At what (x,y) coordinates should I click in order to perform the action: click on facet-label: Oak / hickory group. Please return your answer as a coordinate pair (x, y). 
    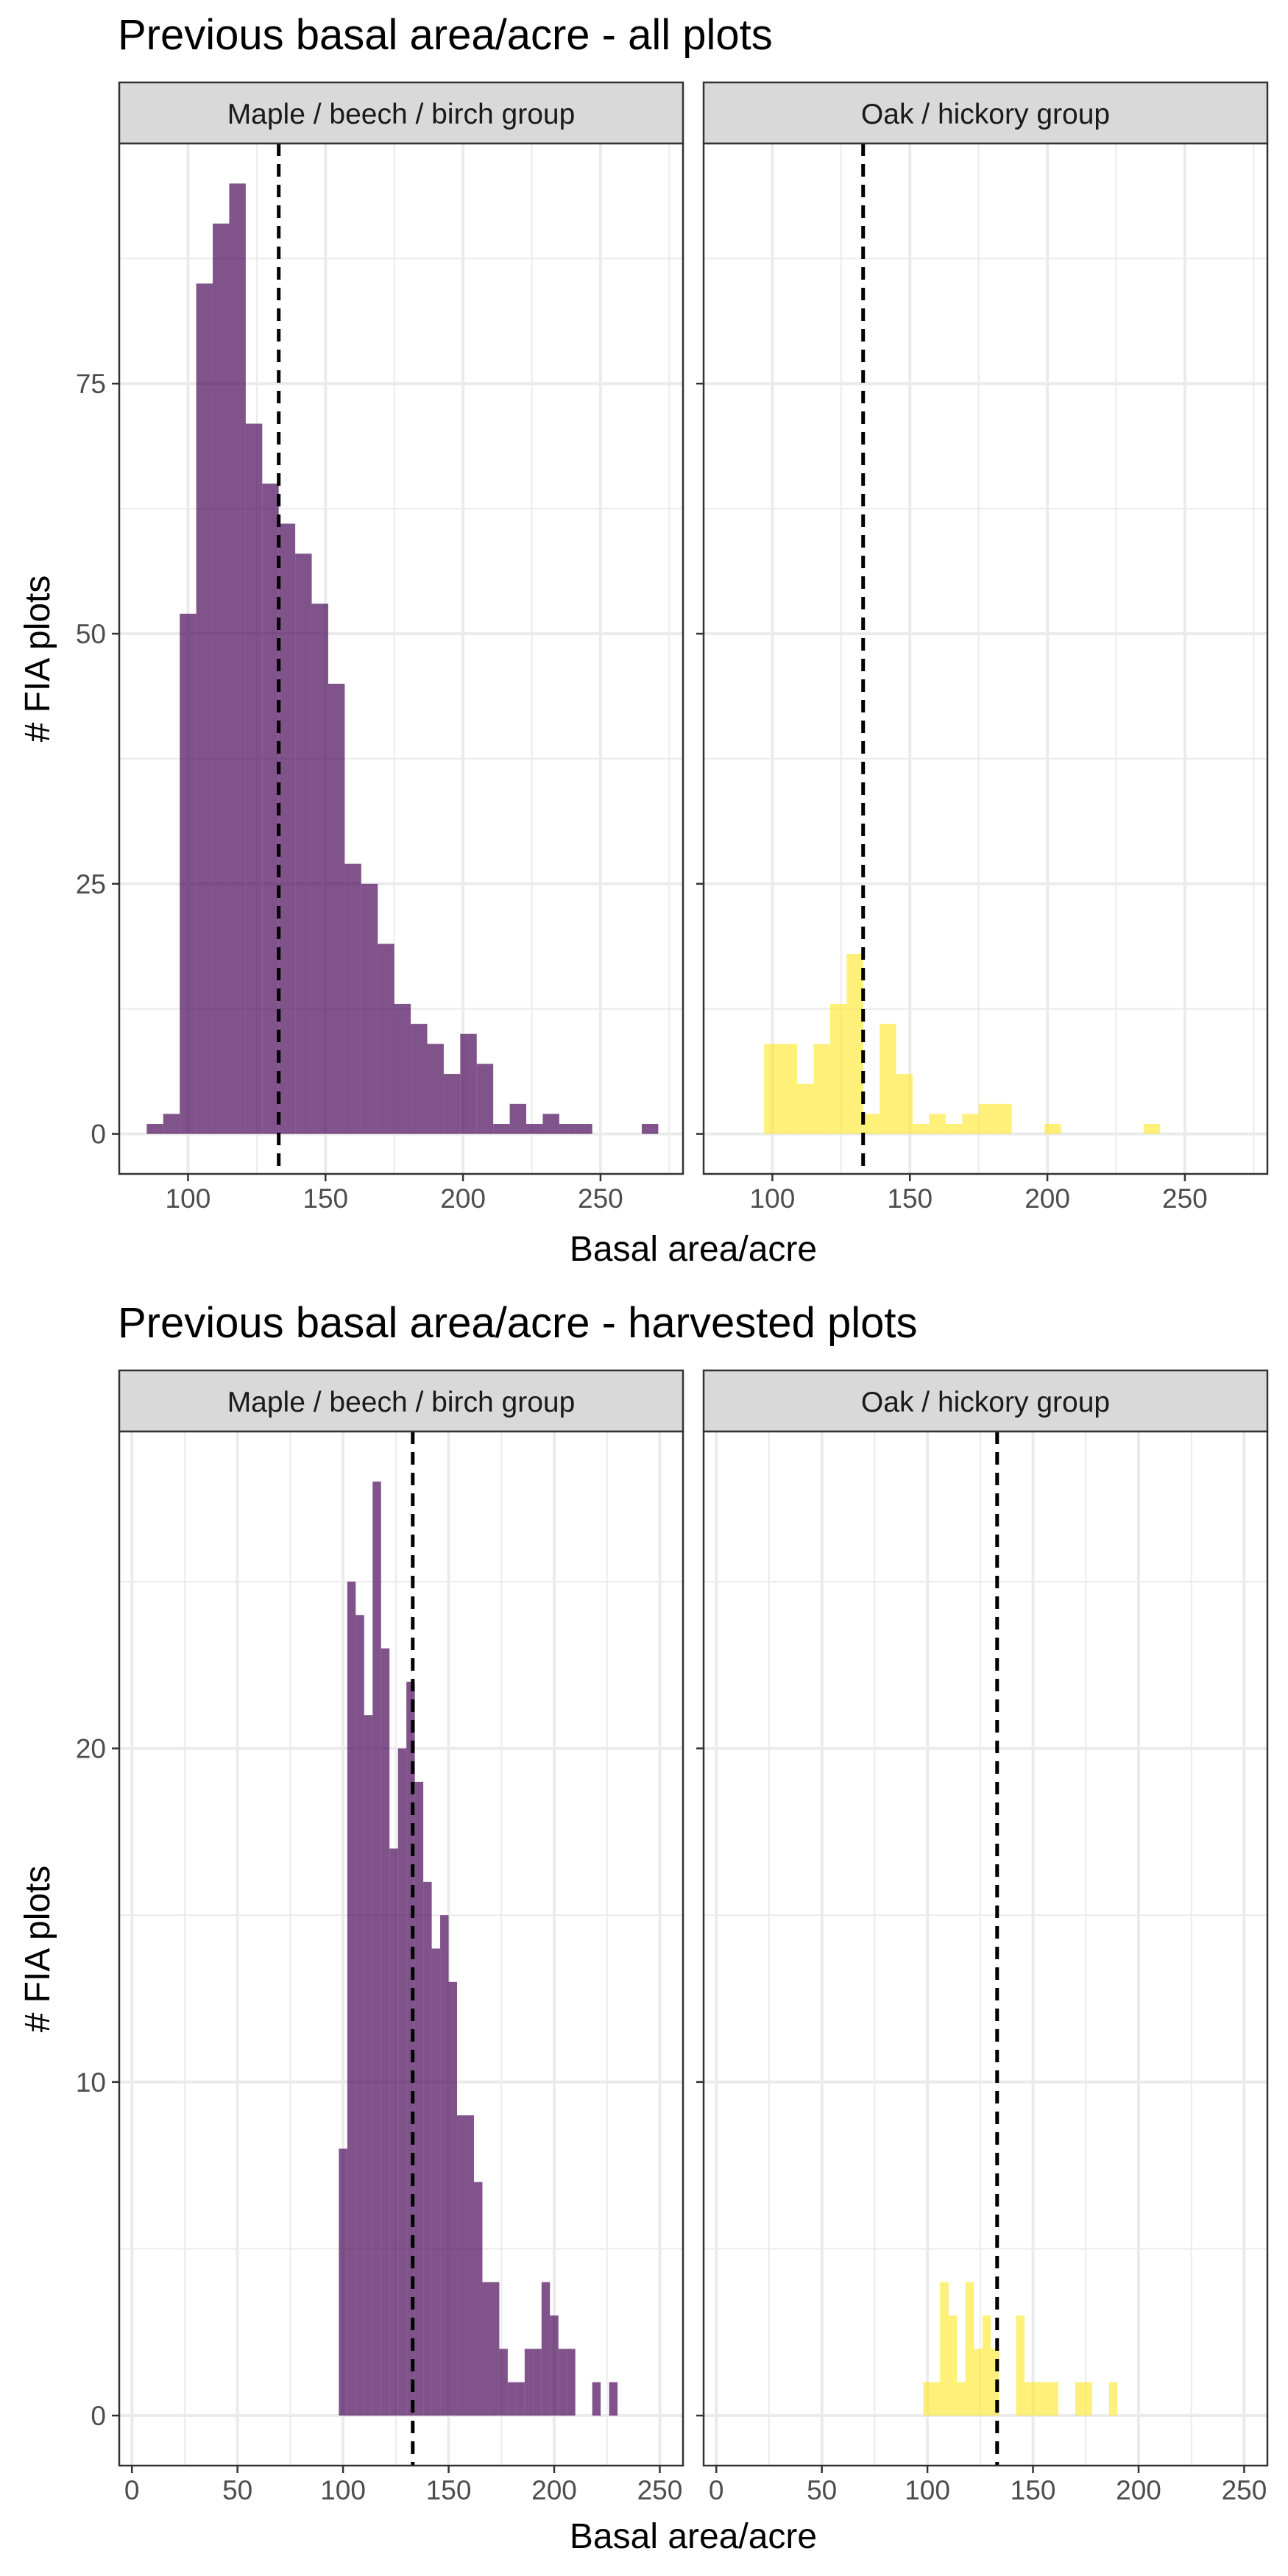
    Looking at the image, I should click on (985, 1402).